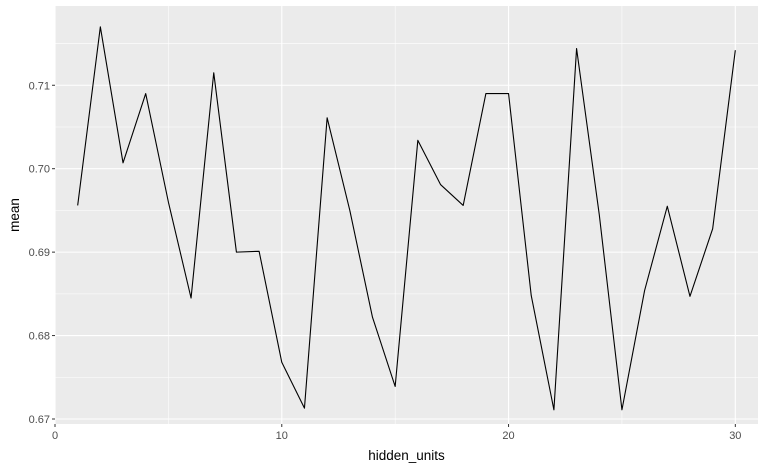  I want to click on x-tick-labels: 0 10 20 30, so click(397, 436).